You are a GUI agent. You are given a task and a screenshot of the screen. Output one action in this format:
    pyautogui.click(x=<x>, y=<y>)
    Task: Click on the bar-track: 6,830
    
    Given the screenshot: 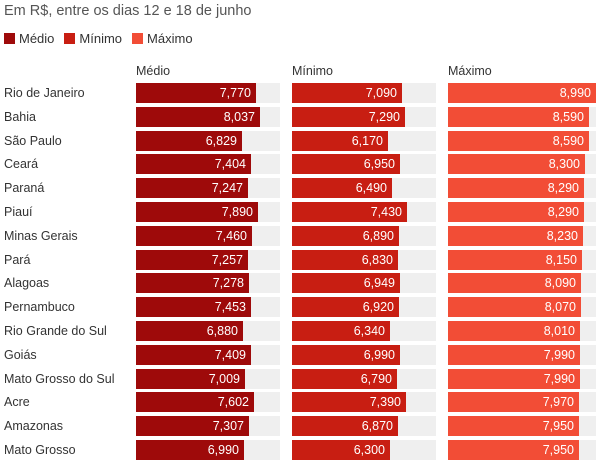 What is the action you would take?
    pyautogui.click(x=364, y=260)
    